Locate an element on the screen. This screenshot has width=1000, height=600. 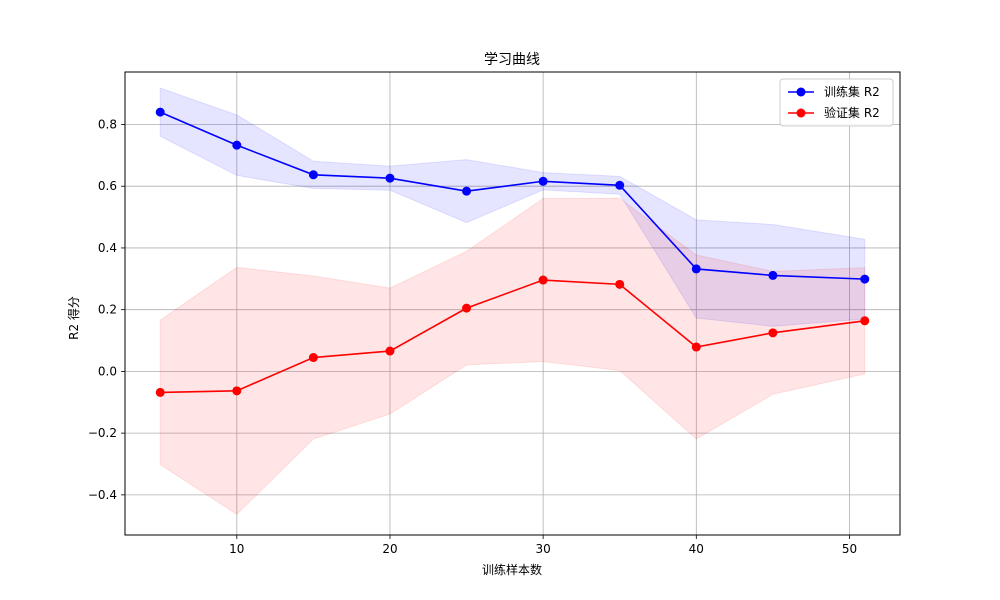
y-tick-label: −0.4 is located at coordinates (102, 495).